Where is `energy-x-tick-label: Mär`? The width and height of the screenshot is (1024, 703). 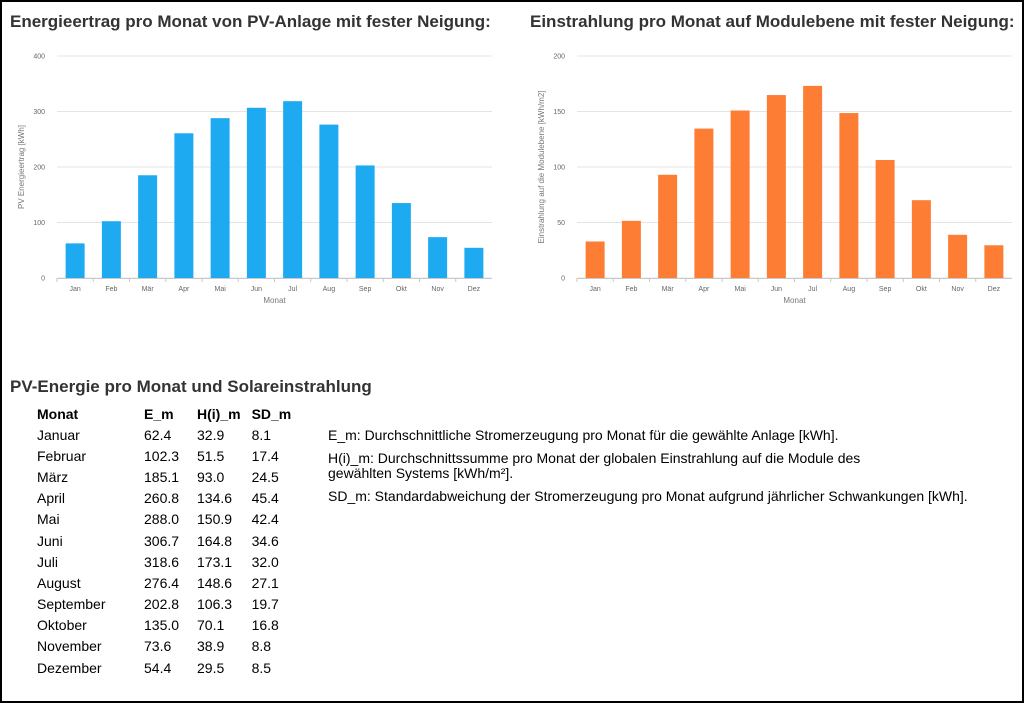 energy-x-tick-label: Mär is located at coordinates (148, 289).